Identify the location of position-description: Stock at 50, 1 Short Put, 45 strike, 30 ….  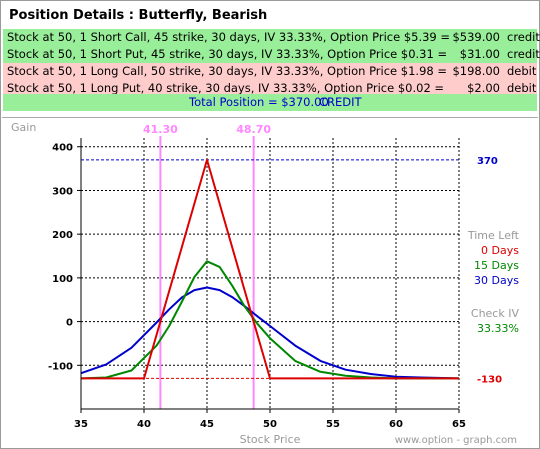
(227, 54).